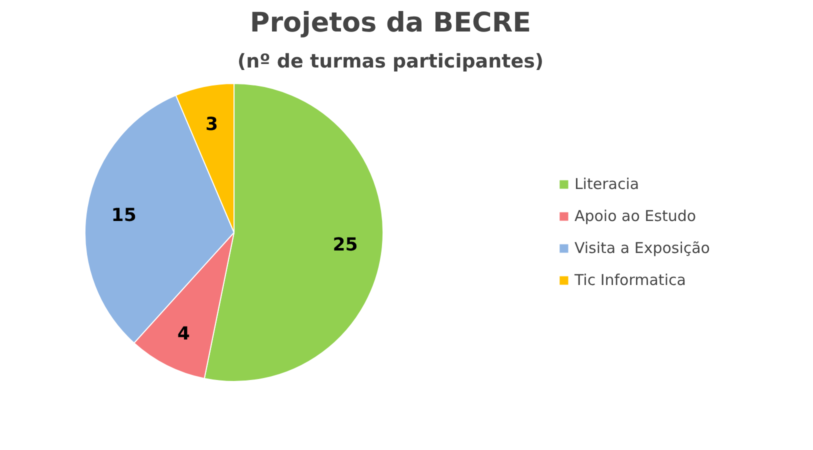 This screenshot has width=813, height=450. What do you see at coordinates (635, 216) in the screenshot?
I see `legend-label: Apoio ao Estudo` at bounding box center [635, 216].